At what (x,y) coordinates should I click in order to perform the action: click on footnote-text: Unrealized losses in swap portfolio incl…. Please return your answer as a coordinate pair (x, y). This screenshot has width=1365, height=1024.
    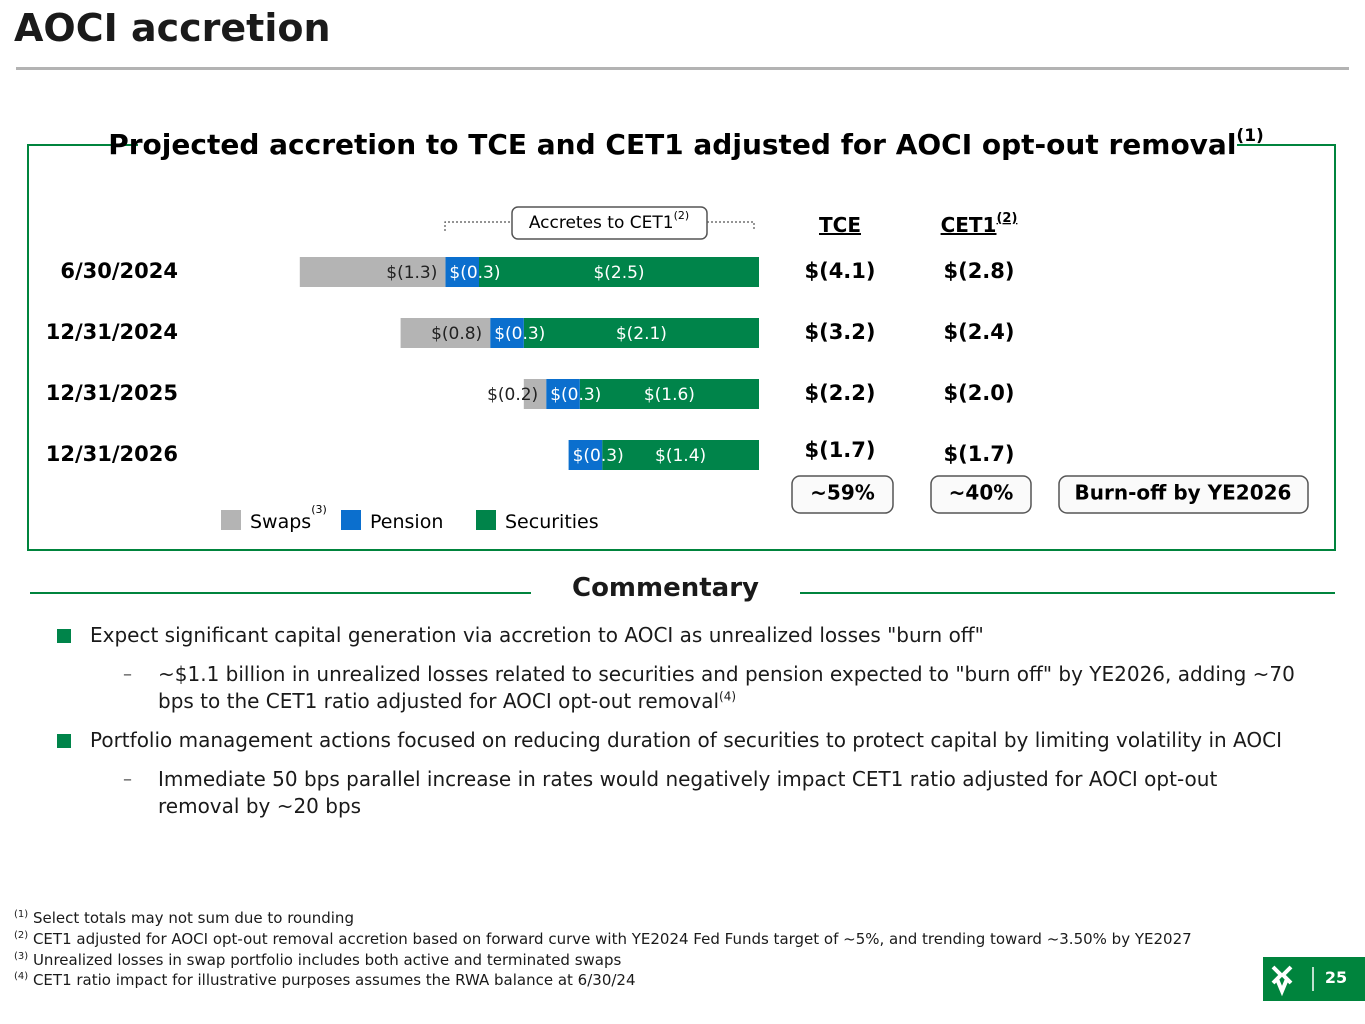
    Looking at the image, I should click on (327, 960).